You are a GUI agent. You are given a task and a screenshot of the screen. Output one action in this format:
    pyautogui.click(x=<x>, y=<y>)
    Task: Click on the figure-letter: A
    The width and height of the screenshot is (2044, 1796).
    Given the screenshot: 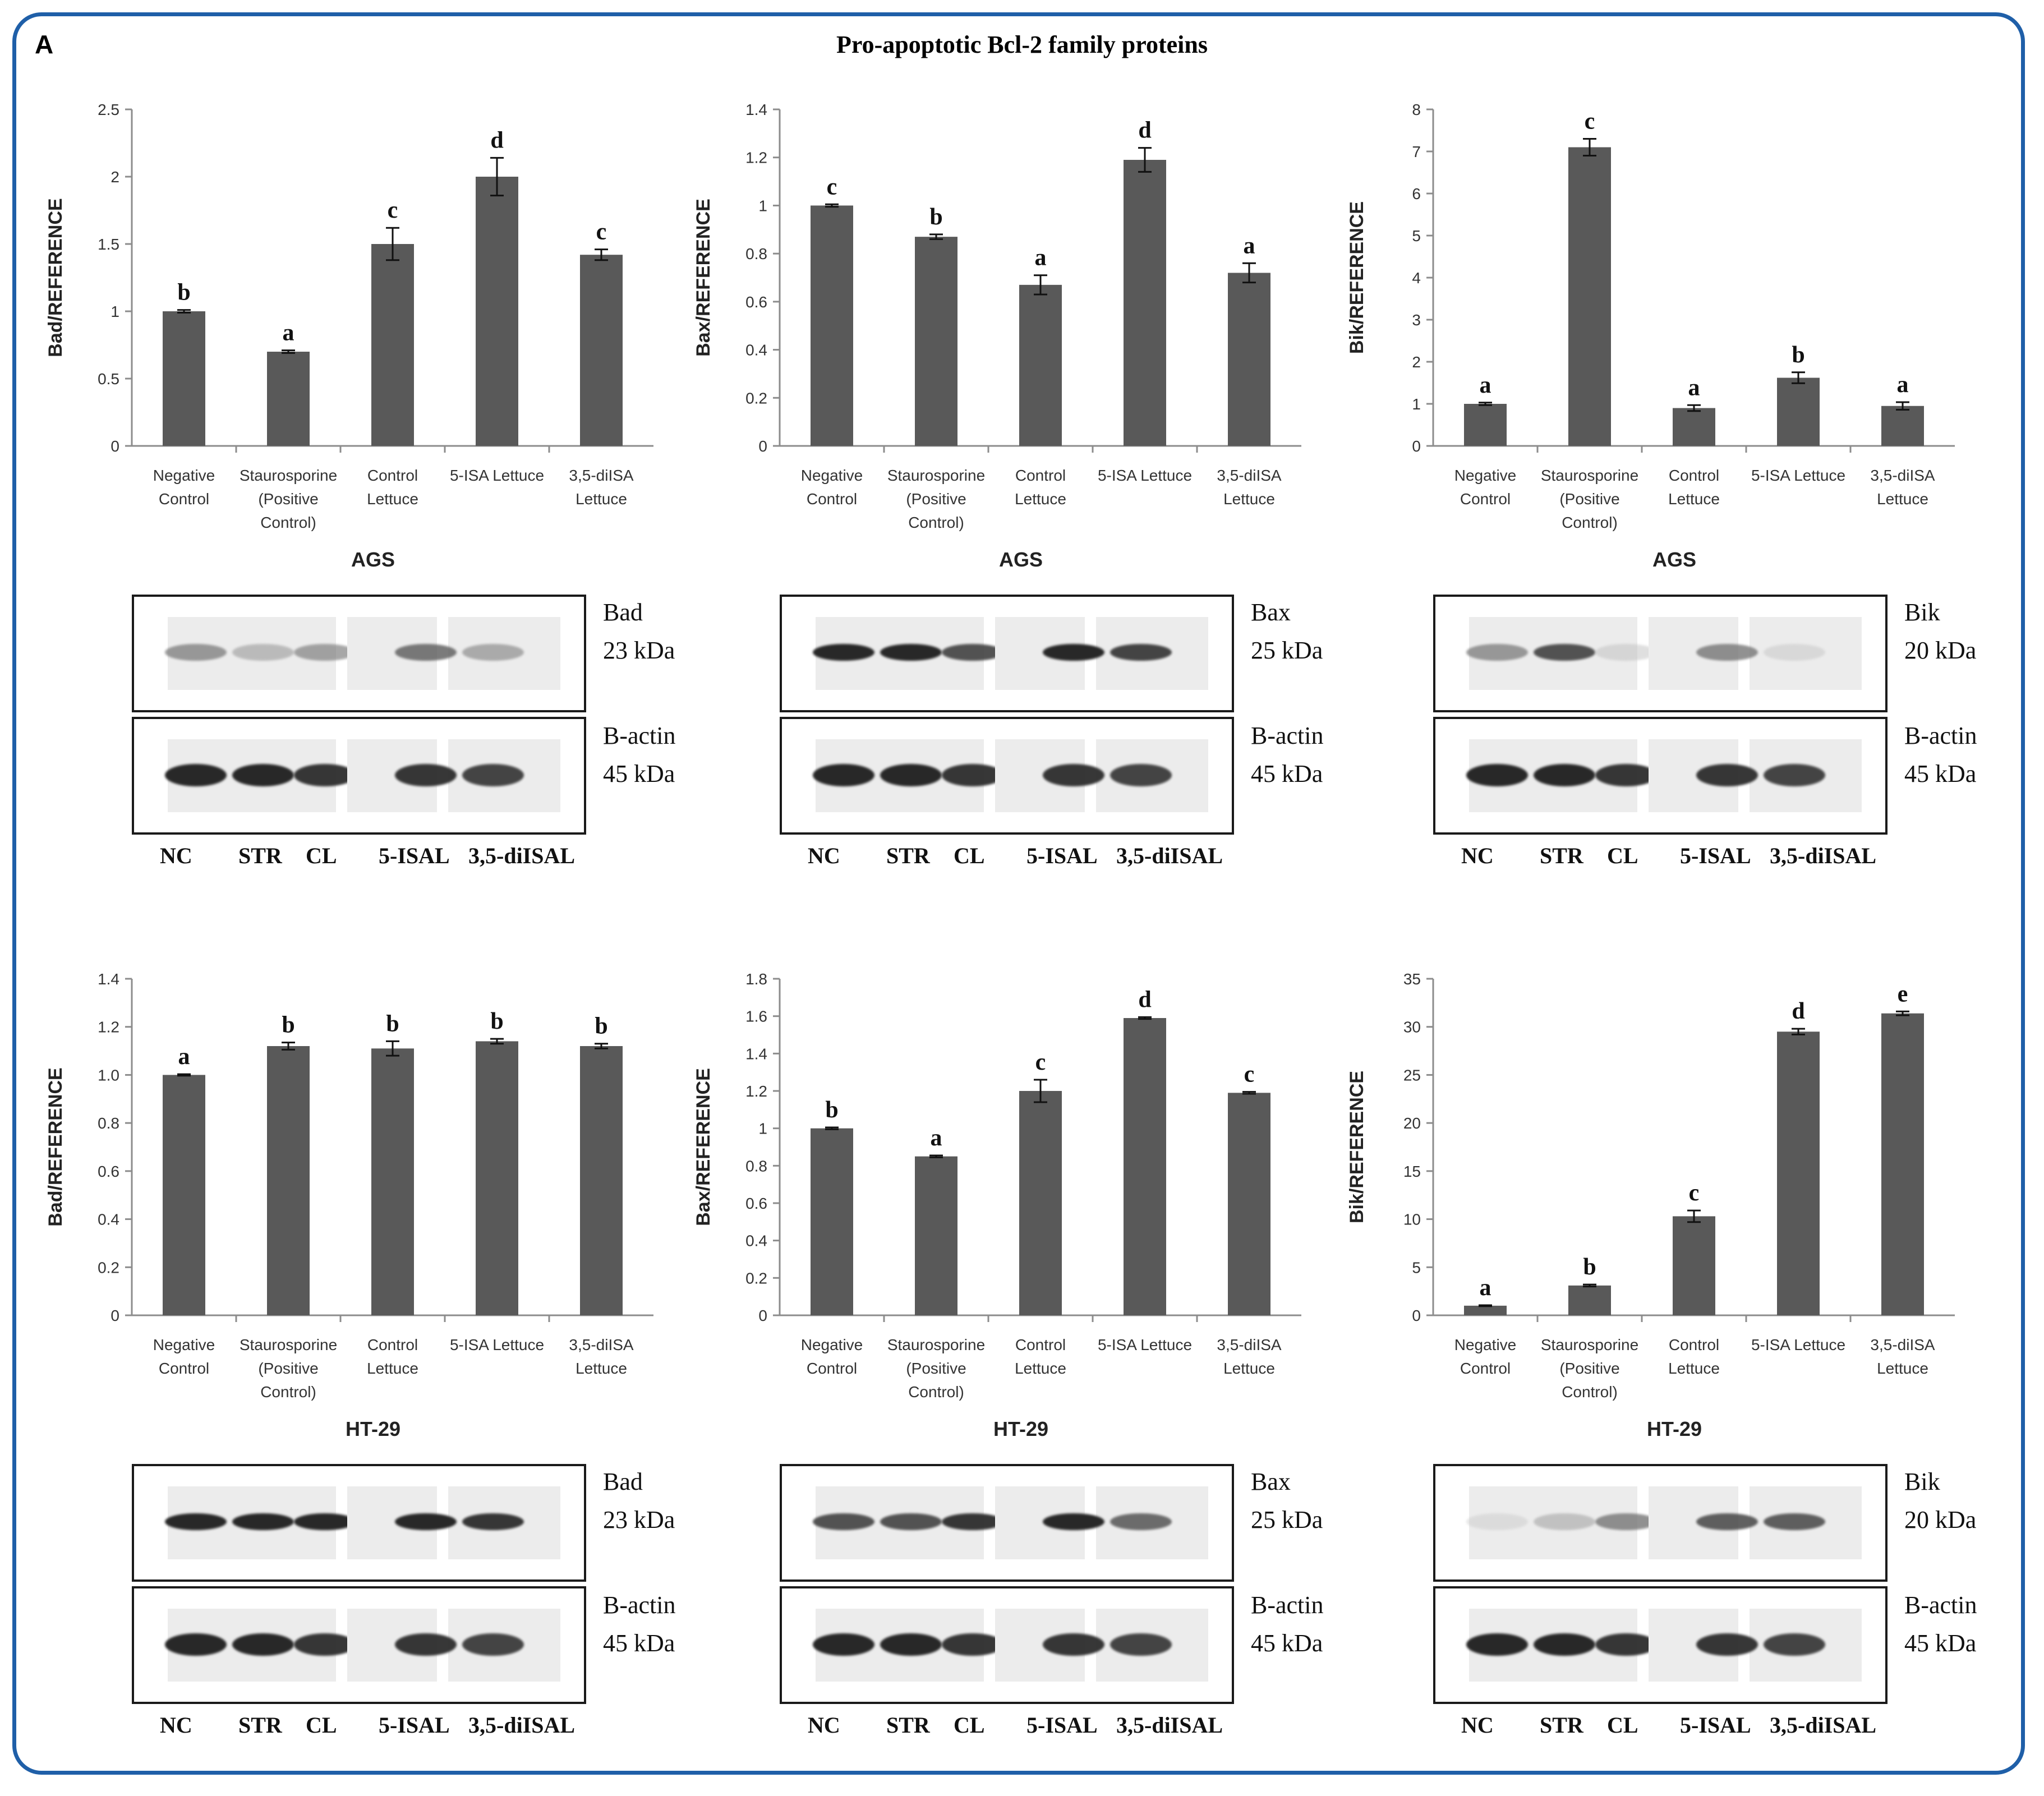 What is the action you would take?
    pyautogui.click(x=45, y=44)
    